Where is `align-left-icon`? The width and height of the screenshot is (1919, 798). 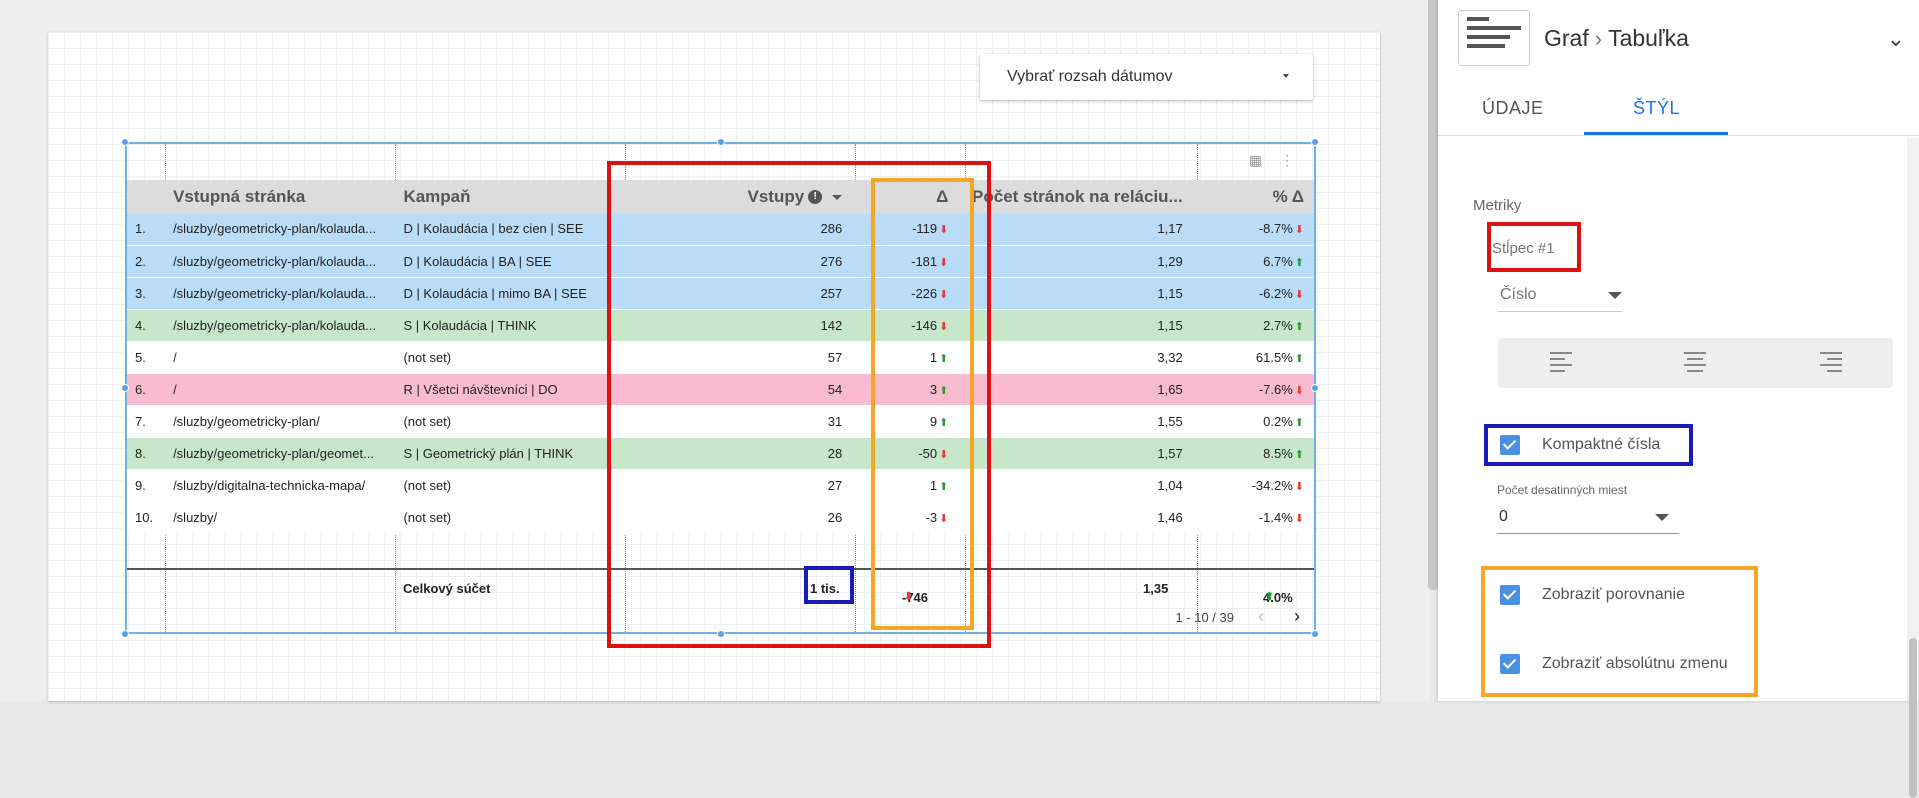 align-left-icon is located at coordinates (1561, 364).